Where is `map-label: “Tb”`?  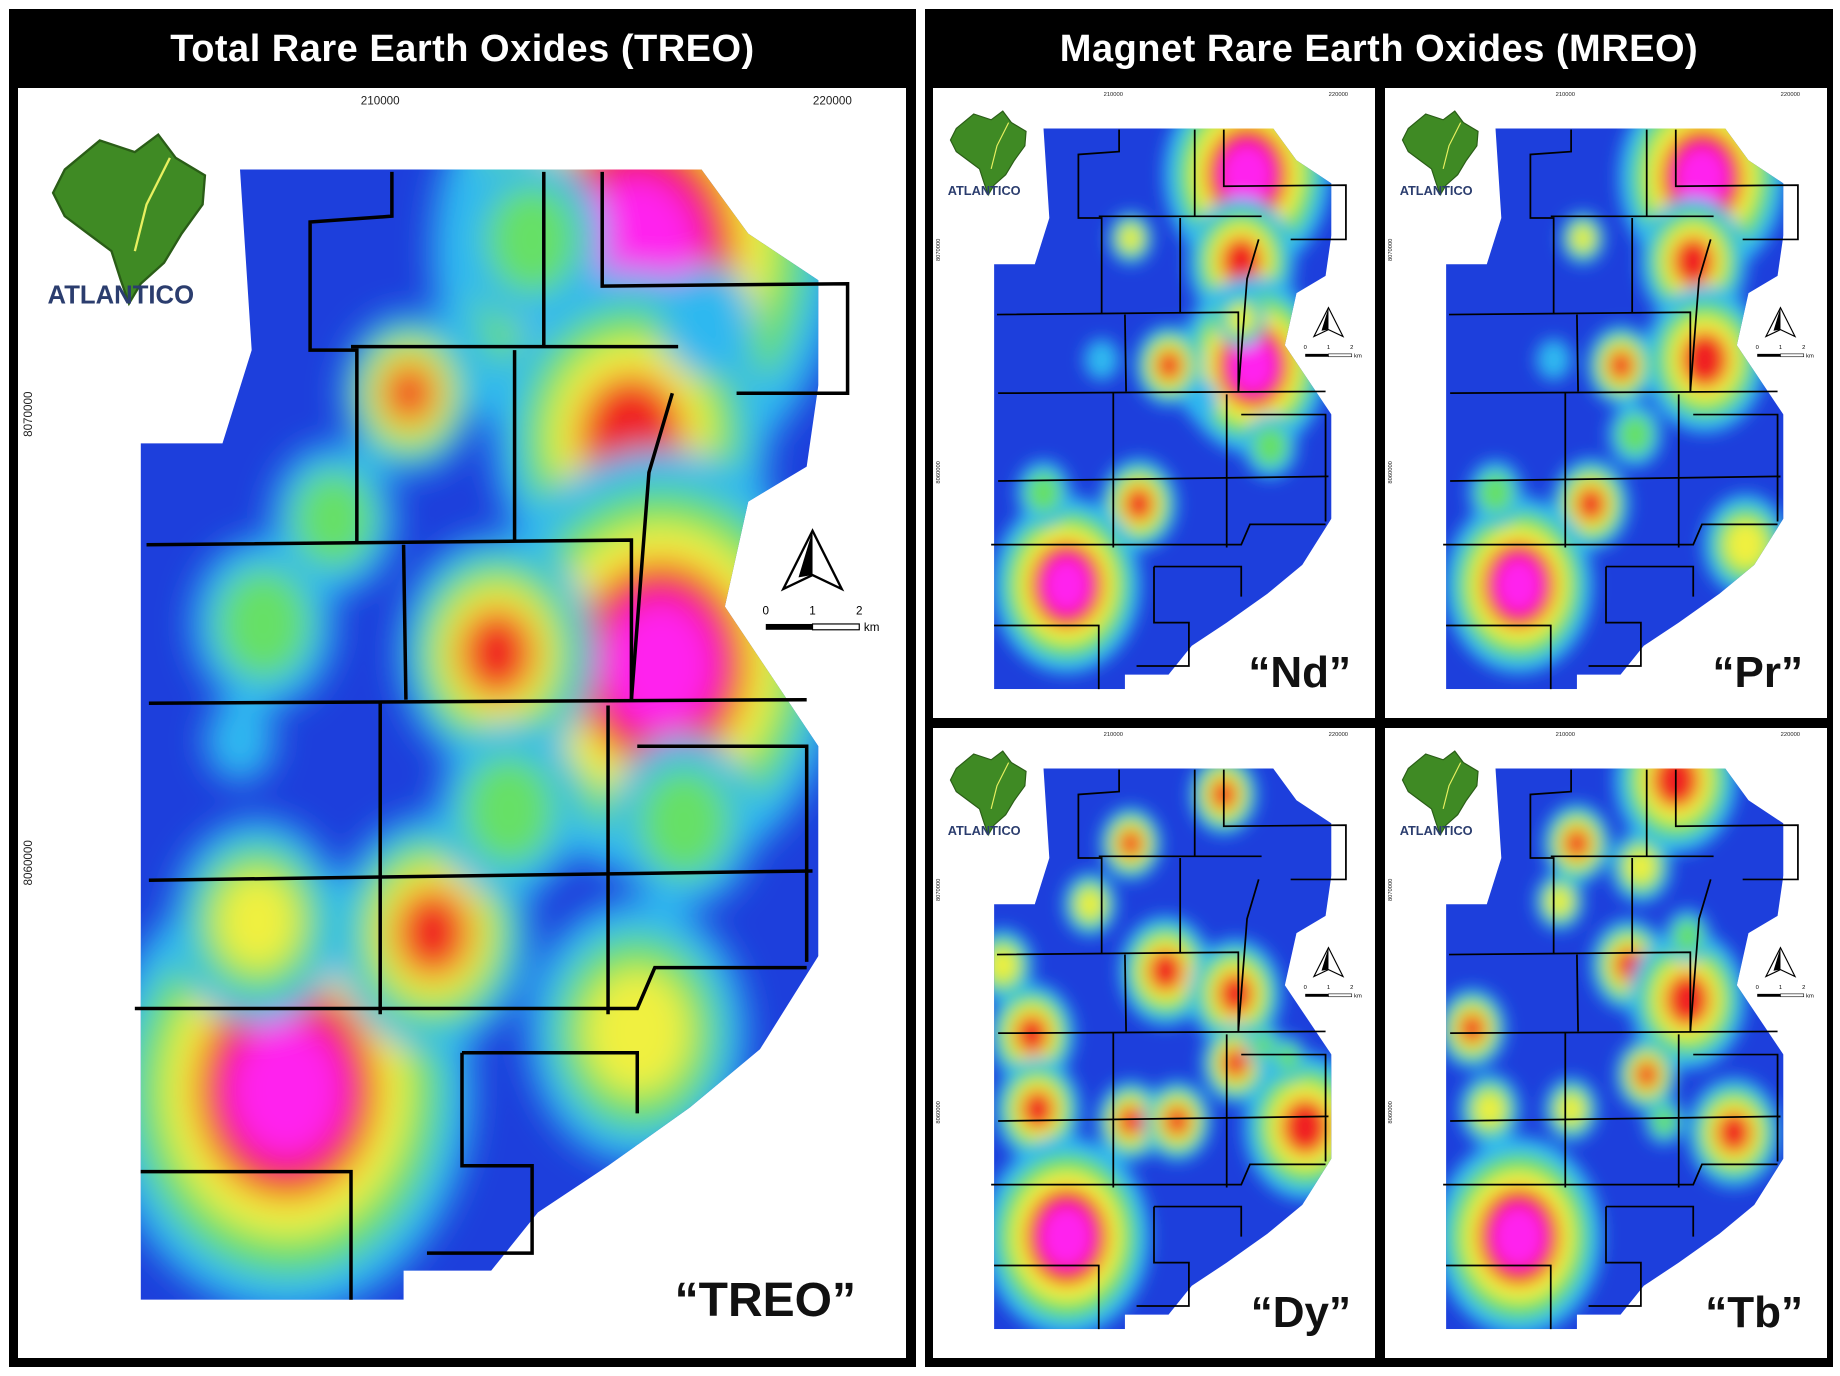
map-label: “Tb” is located at coordinates (1754, 1312).